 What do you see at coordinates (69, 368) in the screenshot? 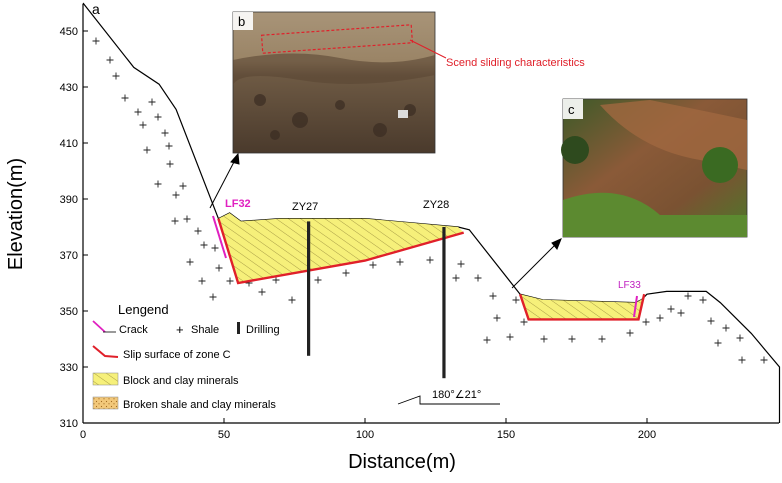
I see `y-tick-label: 330` at bounding box center [69, 368].